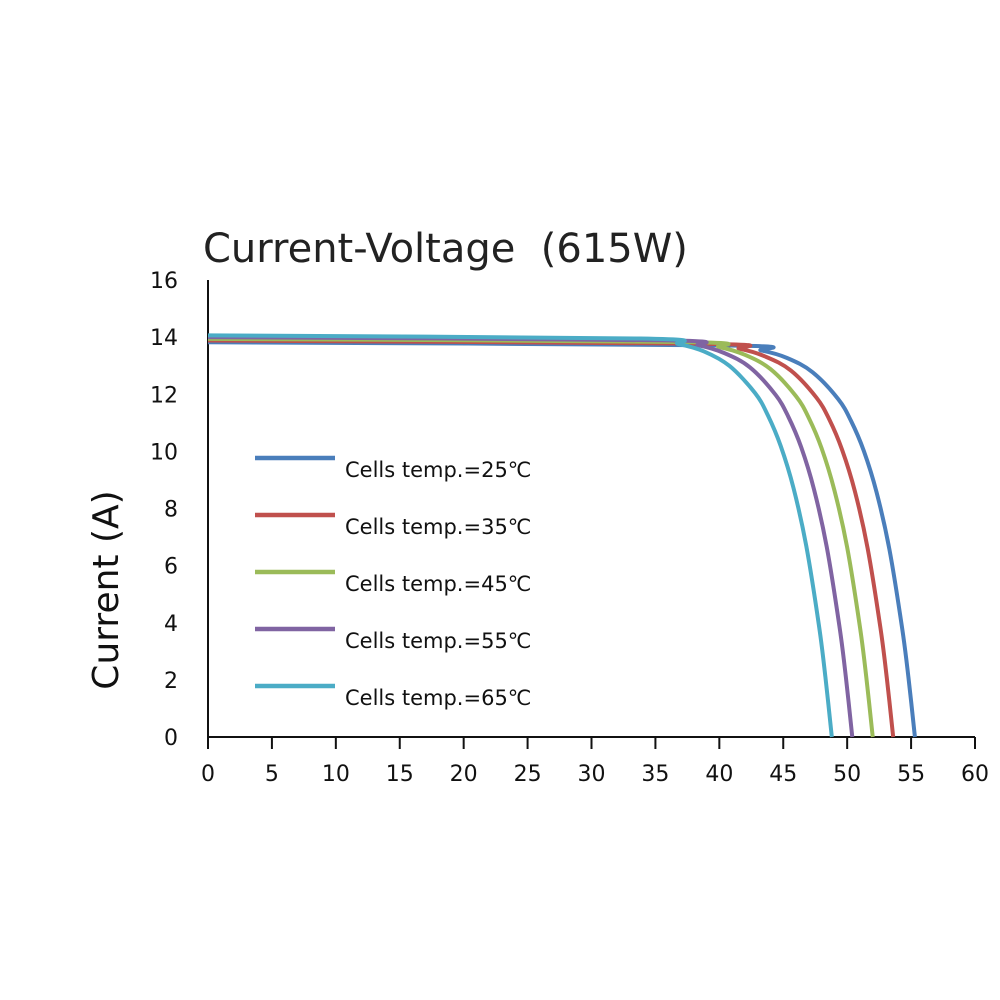 This screenshot has width=1000, height=1000. I want to click on y-tick-label: 6, so click(171, 567).